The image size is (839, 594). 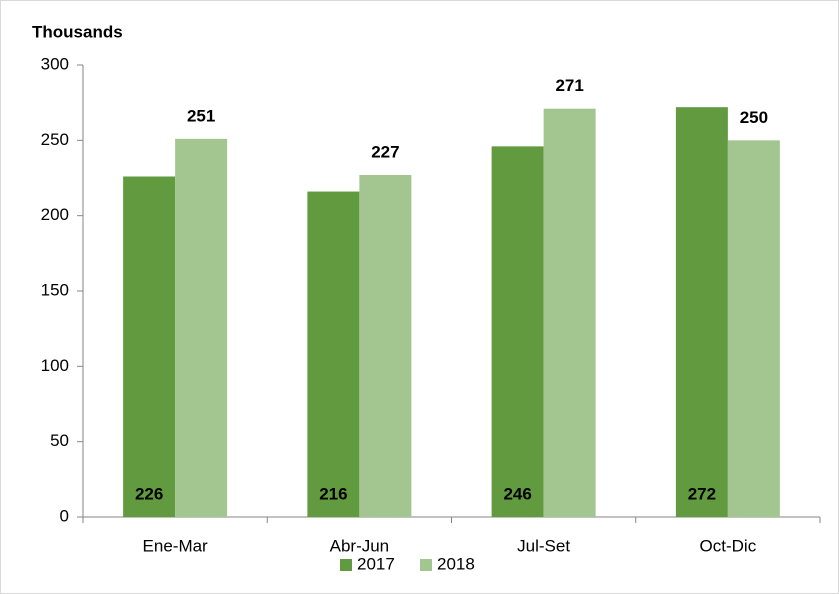 What do you see at coordinates (517, 493) in the screenshot?
I see `value-label: 246` at bounding box center [517, 493].